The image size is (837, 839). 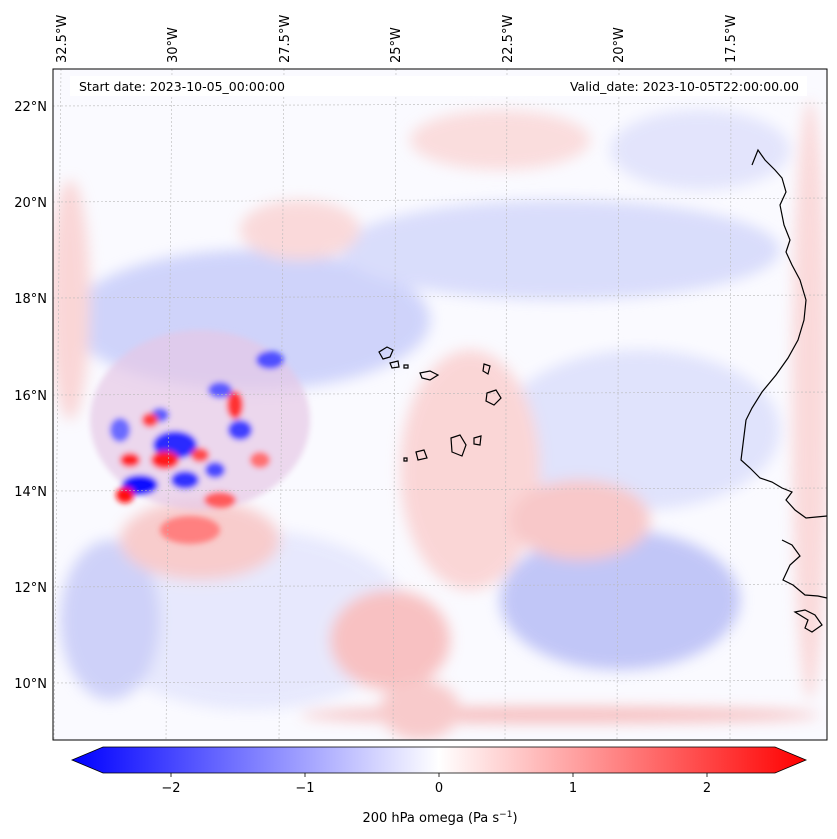 What do you see at coordinates (684, 86) in the screenshot?
I see `valid-date-label: Valid_date: 2023-10-05T22:00:00.00` at bounding box center [684, 86].